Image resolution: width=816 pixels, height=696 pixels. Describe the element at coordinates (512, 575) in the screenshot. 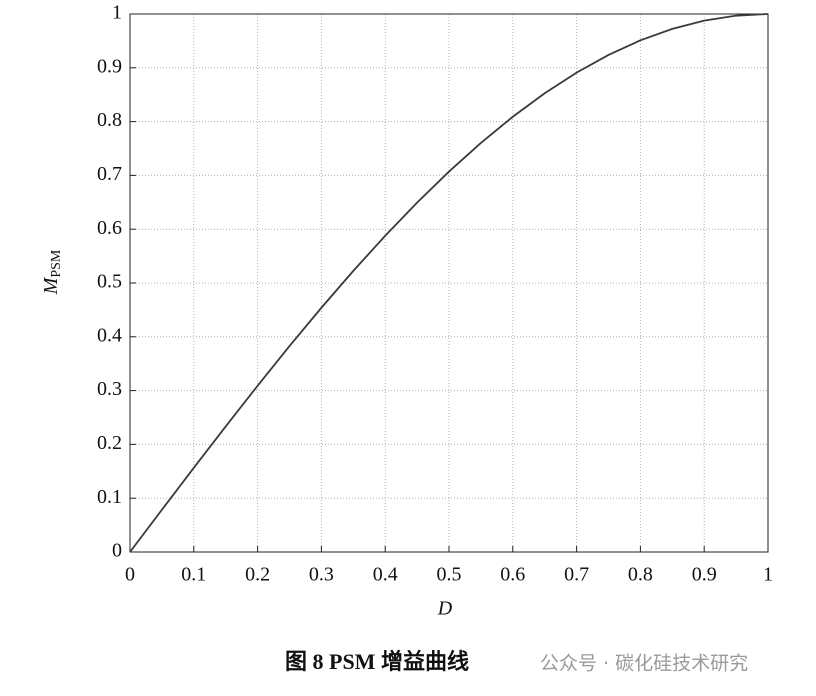

I see `x-tick-label: 0.6` at that location.